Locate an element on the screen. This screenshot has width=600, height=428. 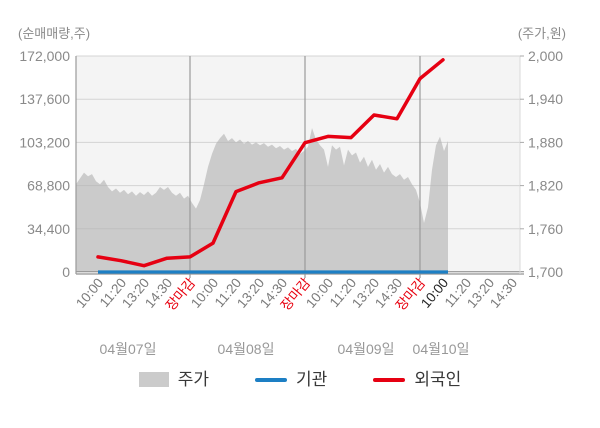
legend-label-foreigner: 외국인 is located at coordinates (438, 379).